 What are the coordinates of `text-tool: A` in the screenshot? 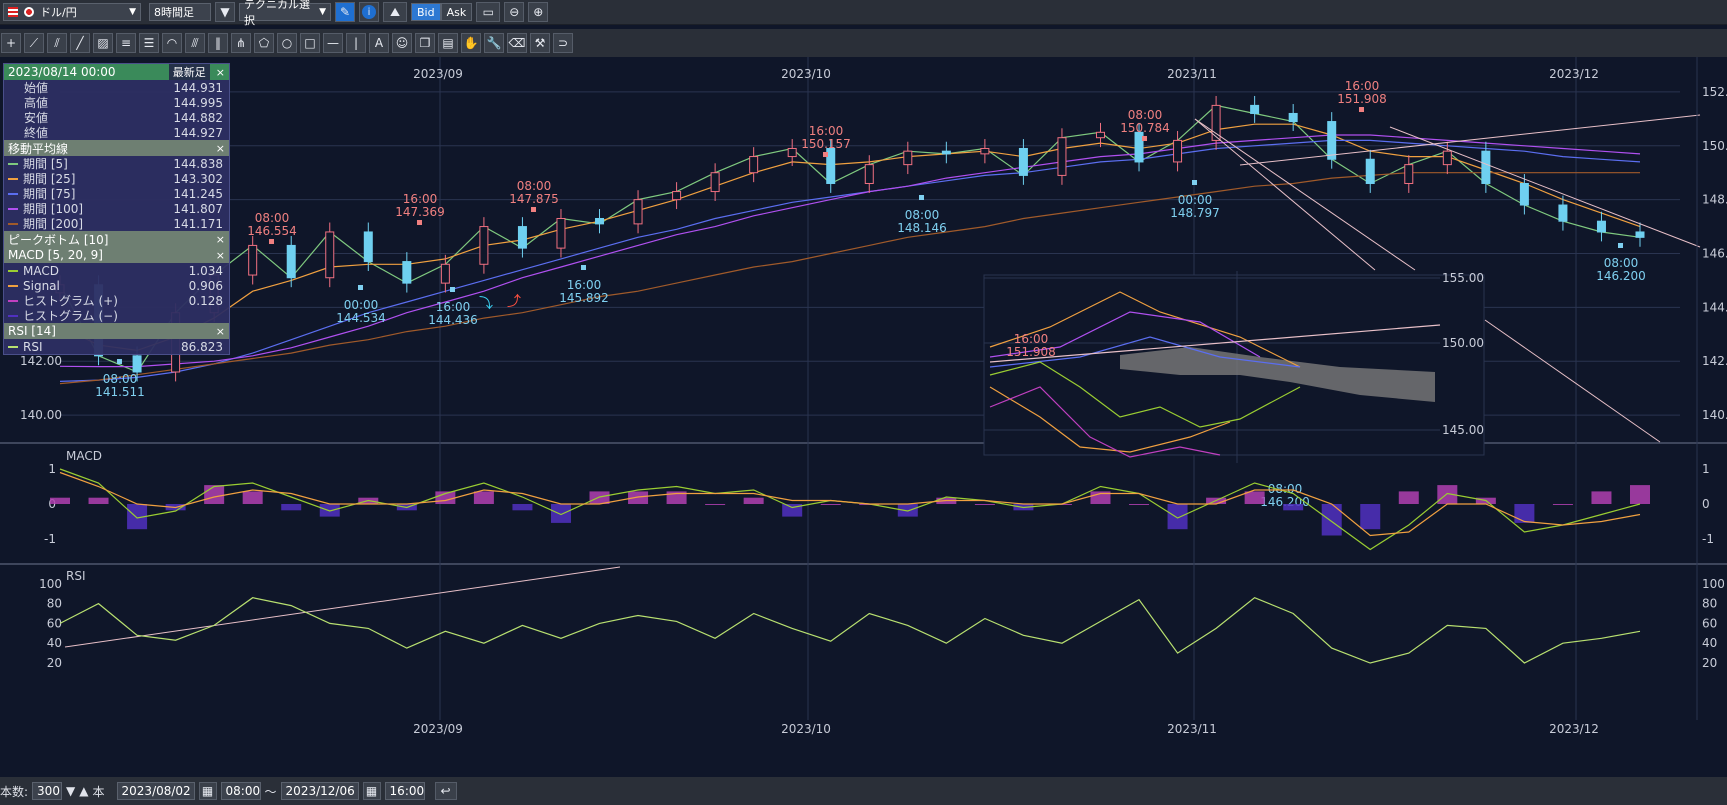 It's located at (379, 43).